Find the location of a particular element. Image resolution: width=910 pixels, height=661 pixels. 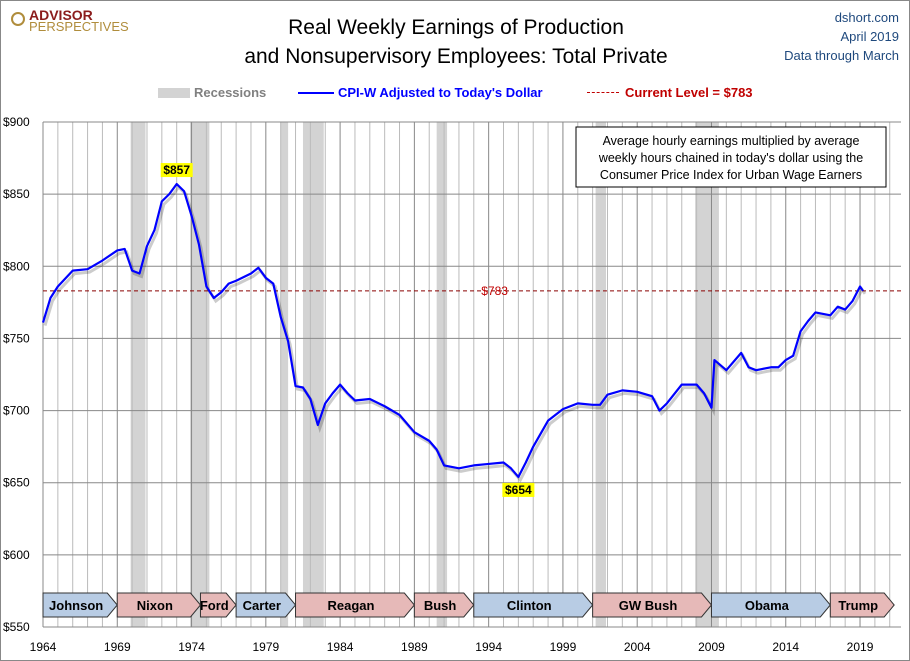

president-label: GW Bush is located at coordinates (648, 605).